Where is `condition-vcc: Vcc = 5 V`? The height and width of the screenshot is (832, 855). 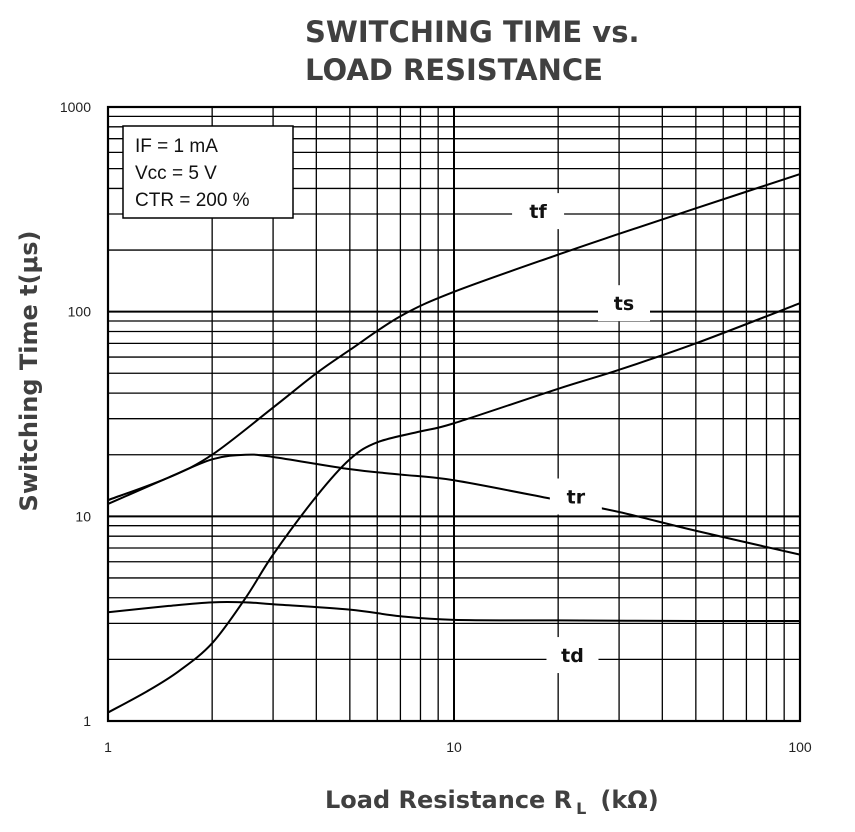
condition-vcc: Vcc = 5 V is located at coordinates (176, 173).